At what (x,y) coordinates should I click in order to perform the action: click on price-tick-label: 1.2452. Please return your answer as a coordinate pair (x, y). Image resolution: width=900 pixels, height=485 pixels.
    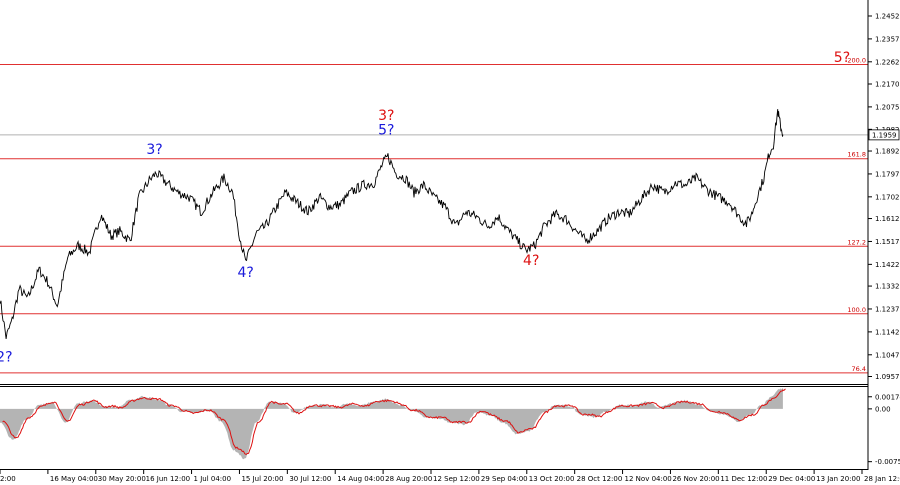
    Looking at the image, I should click on (887, 16).